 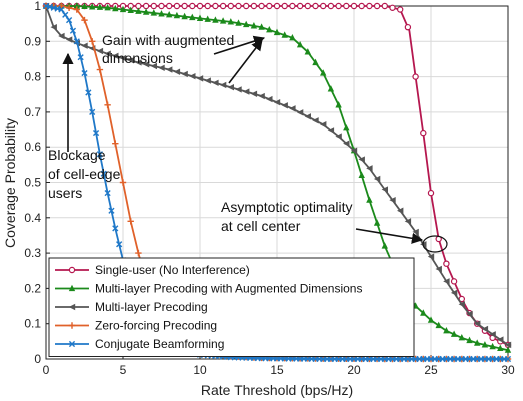 I want to click on y-axis-label: Coverage Probability, so click(x=10, y=183).